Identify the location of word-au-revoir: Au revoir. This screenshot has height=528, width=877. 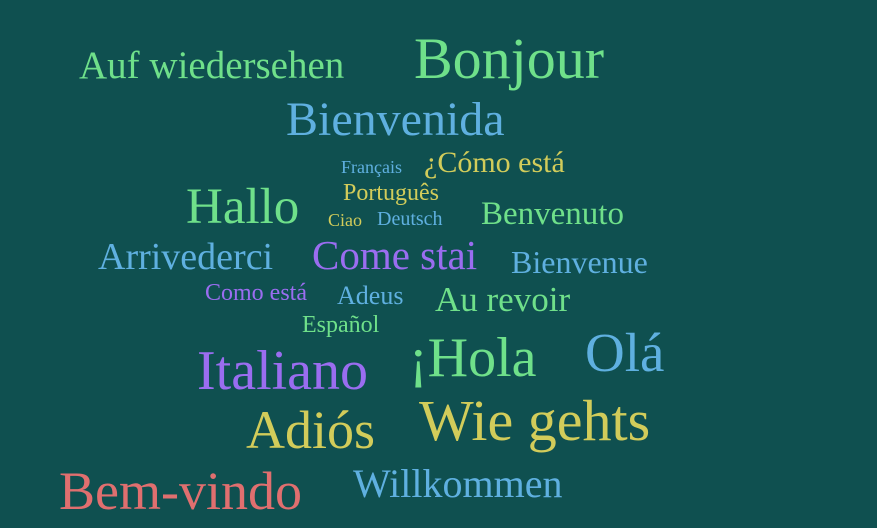
(503, 299).